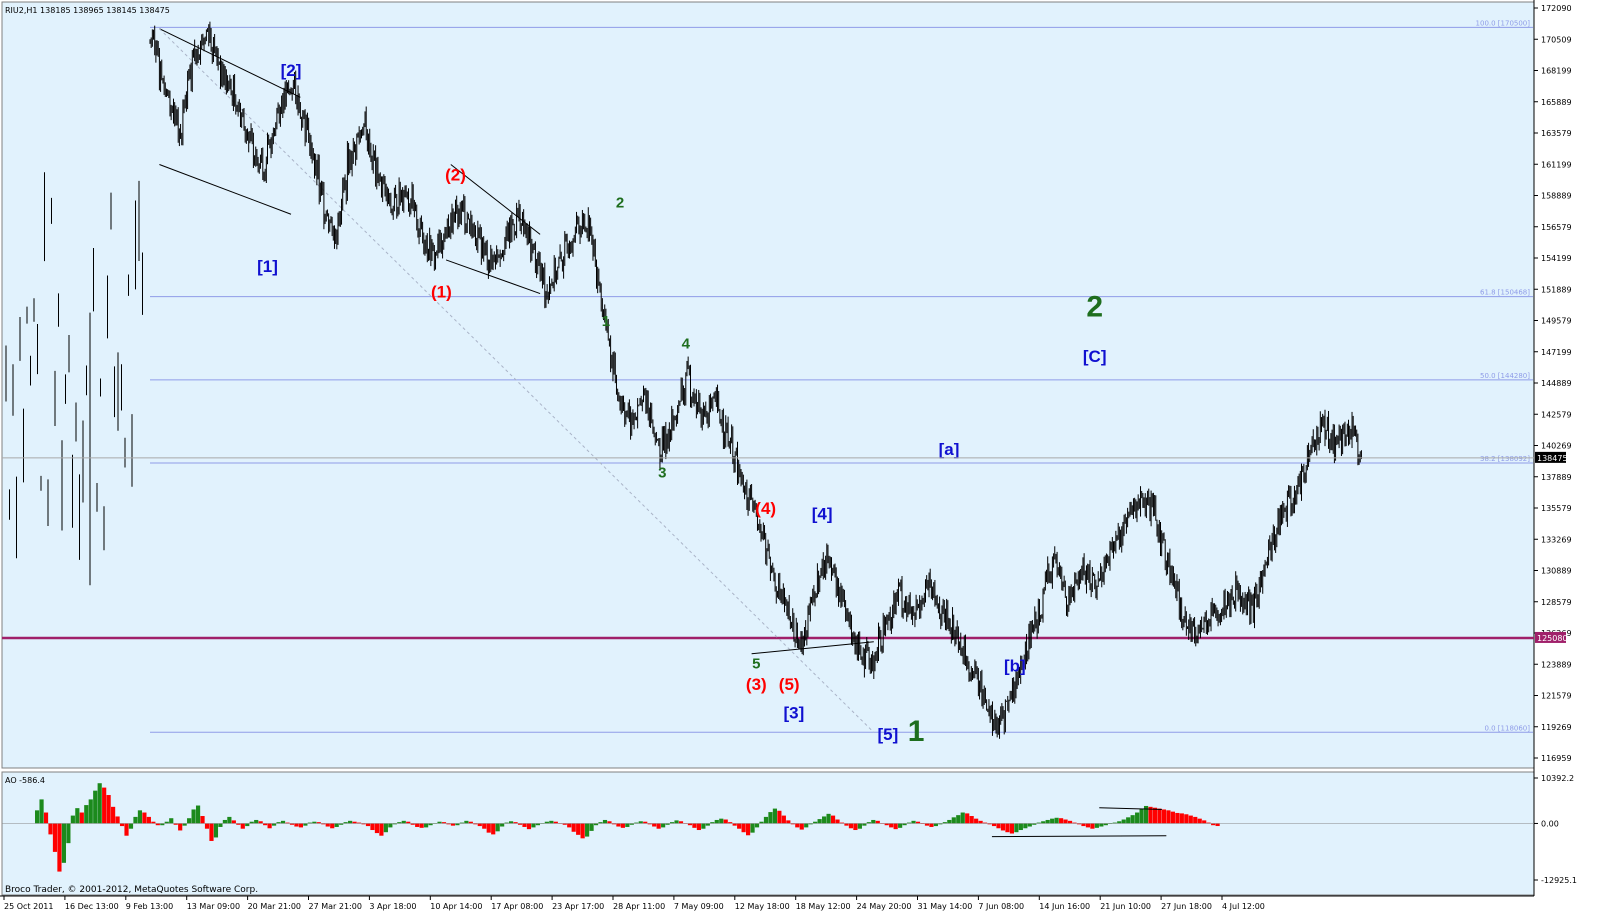  I want to click on wave-label: (3), so click(756, 684).